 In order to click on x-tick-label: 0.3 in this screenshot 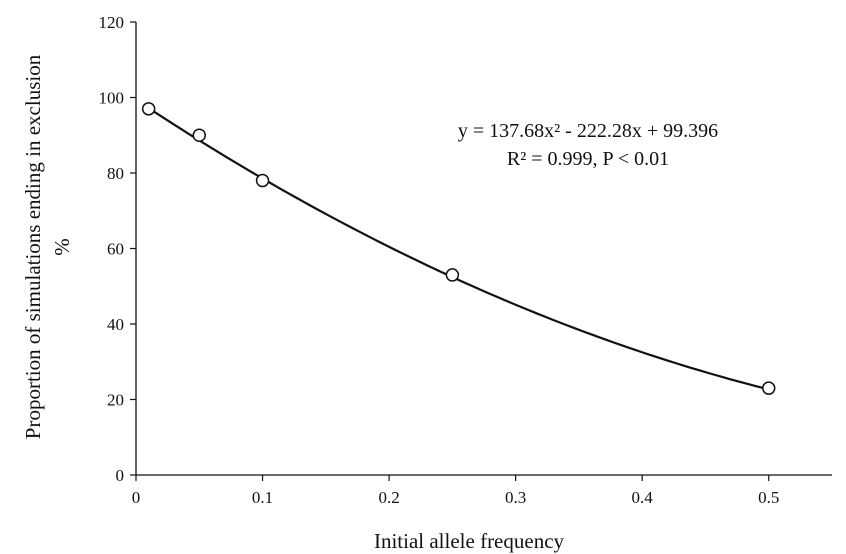, I will do `click(515, 497)`.